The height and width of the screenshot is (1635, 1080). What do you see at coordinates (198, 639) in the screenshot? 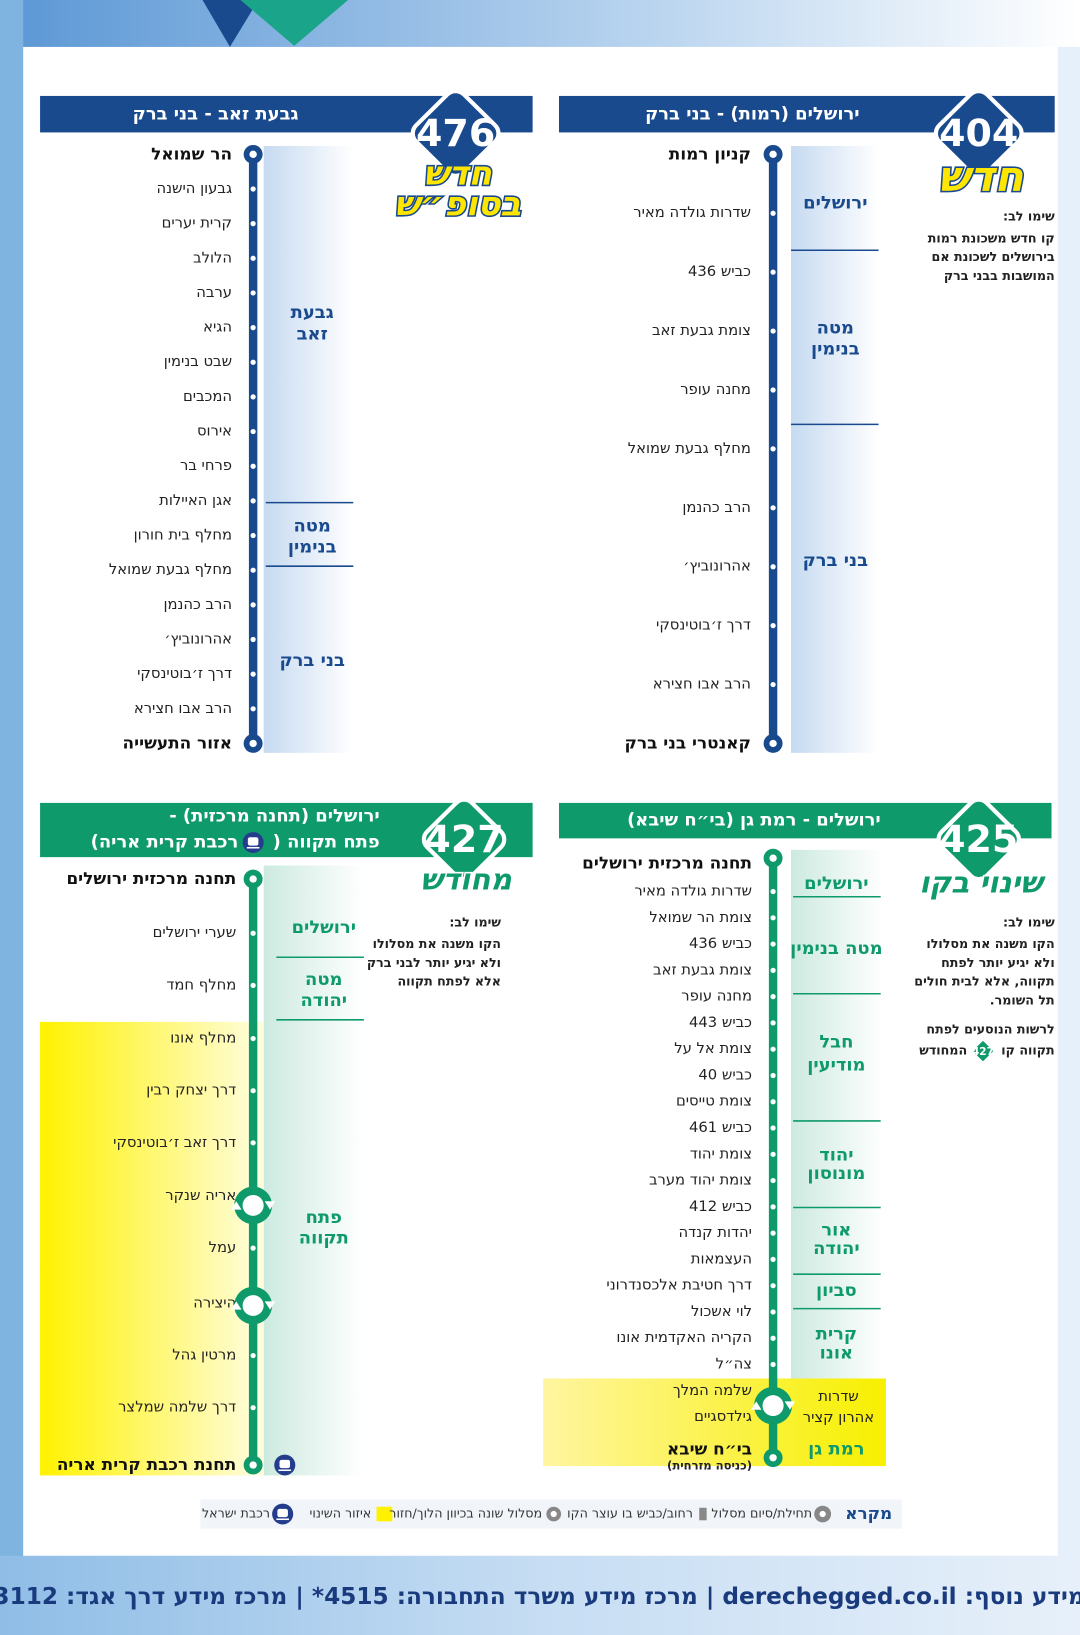
I see `stop-name: אהרונוביץ׳` at bounding box center [198, 639].